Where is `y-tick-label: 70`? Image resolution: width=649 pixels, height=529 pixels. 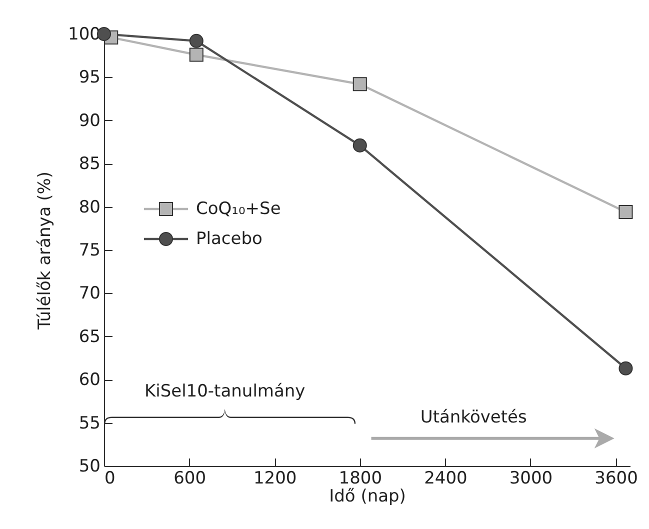 y-tick-label: 70 is located at coordinates (89, 294).